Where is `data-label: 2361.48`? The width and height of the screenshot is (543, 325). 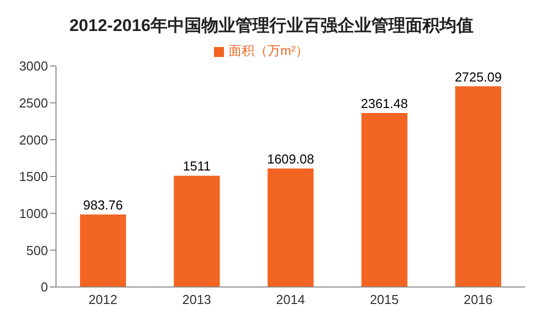
data-label: 2361.48 is located at coordinates (384, 104).